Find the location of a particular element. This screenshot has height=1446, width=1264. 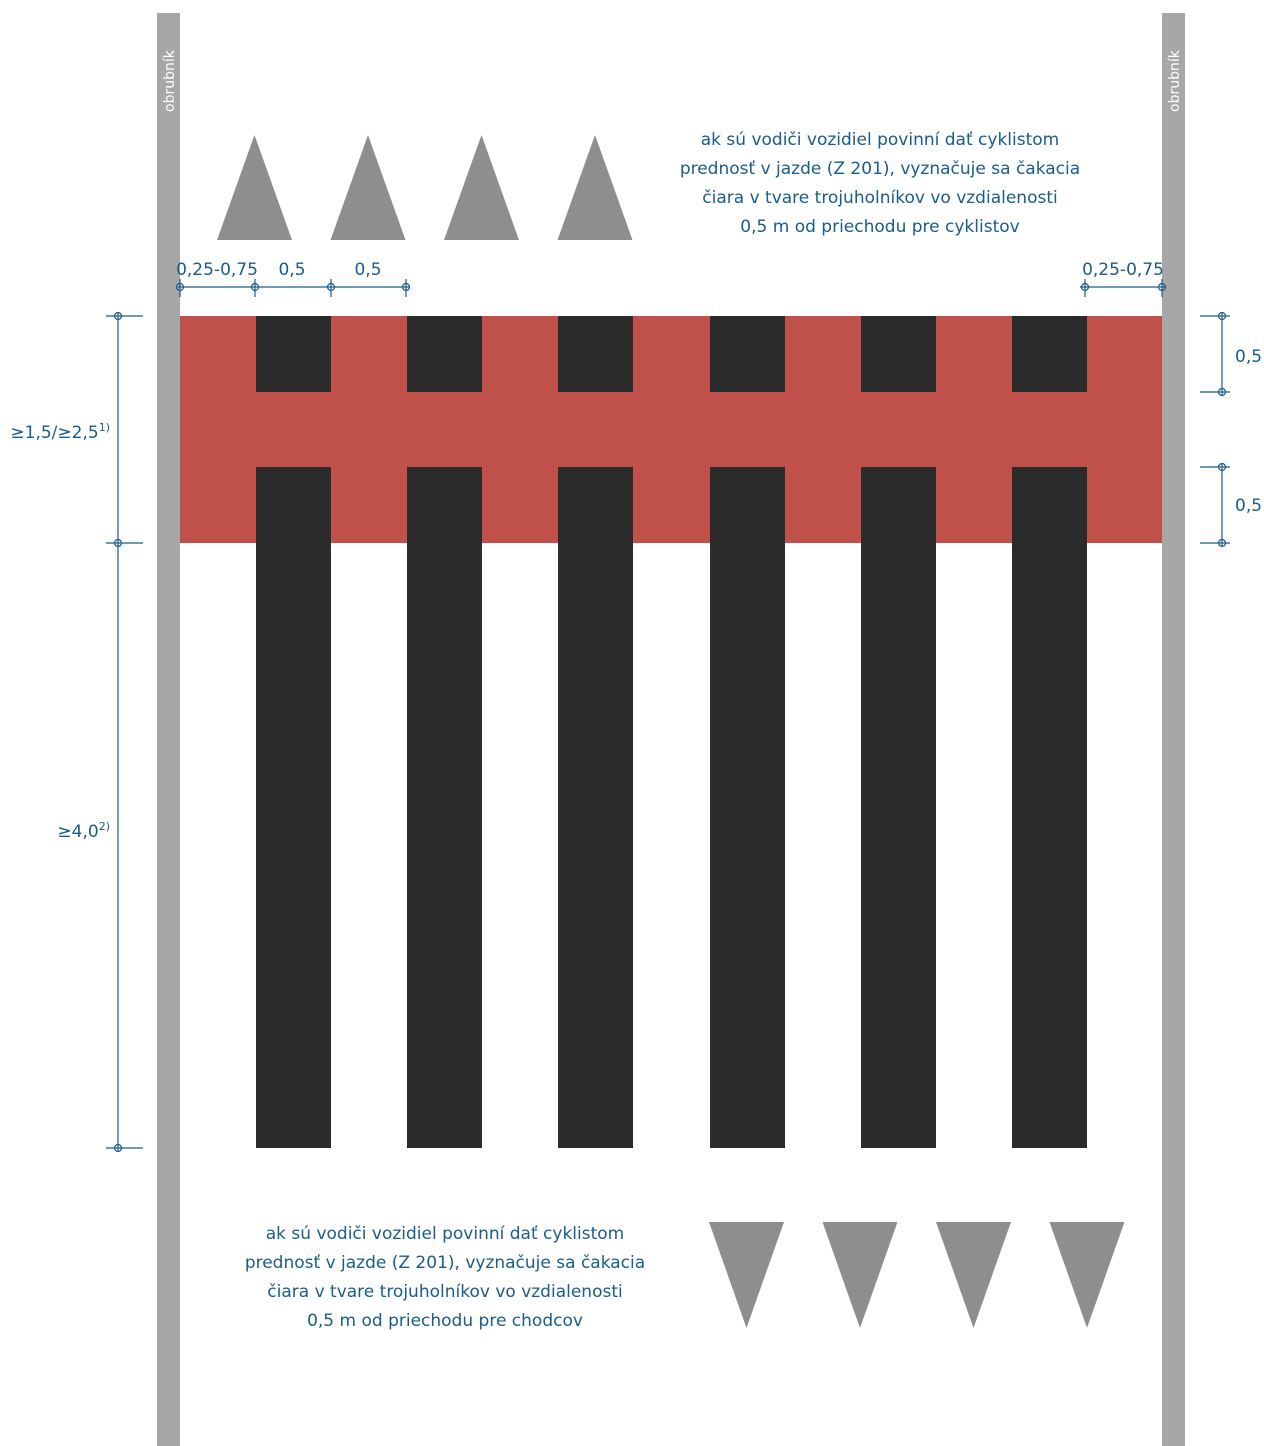

curb-left is located at coordinates (168, 729).